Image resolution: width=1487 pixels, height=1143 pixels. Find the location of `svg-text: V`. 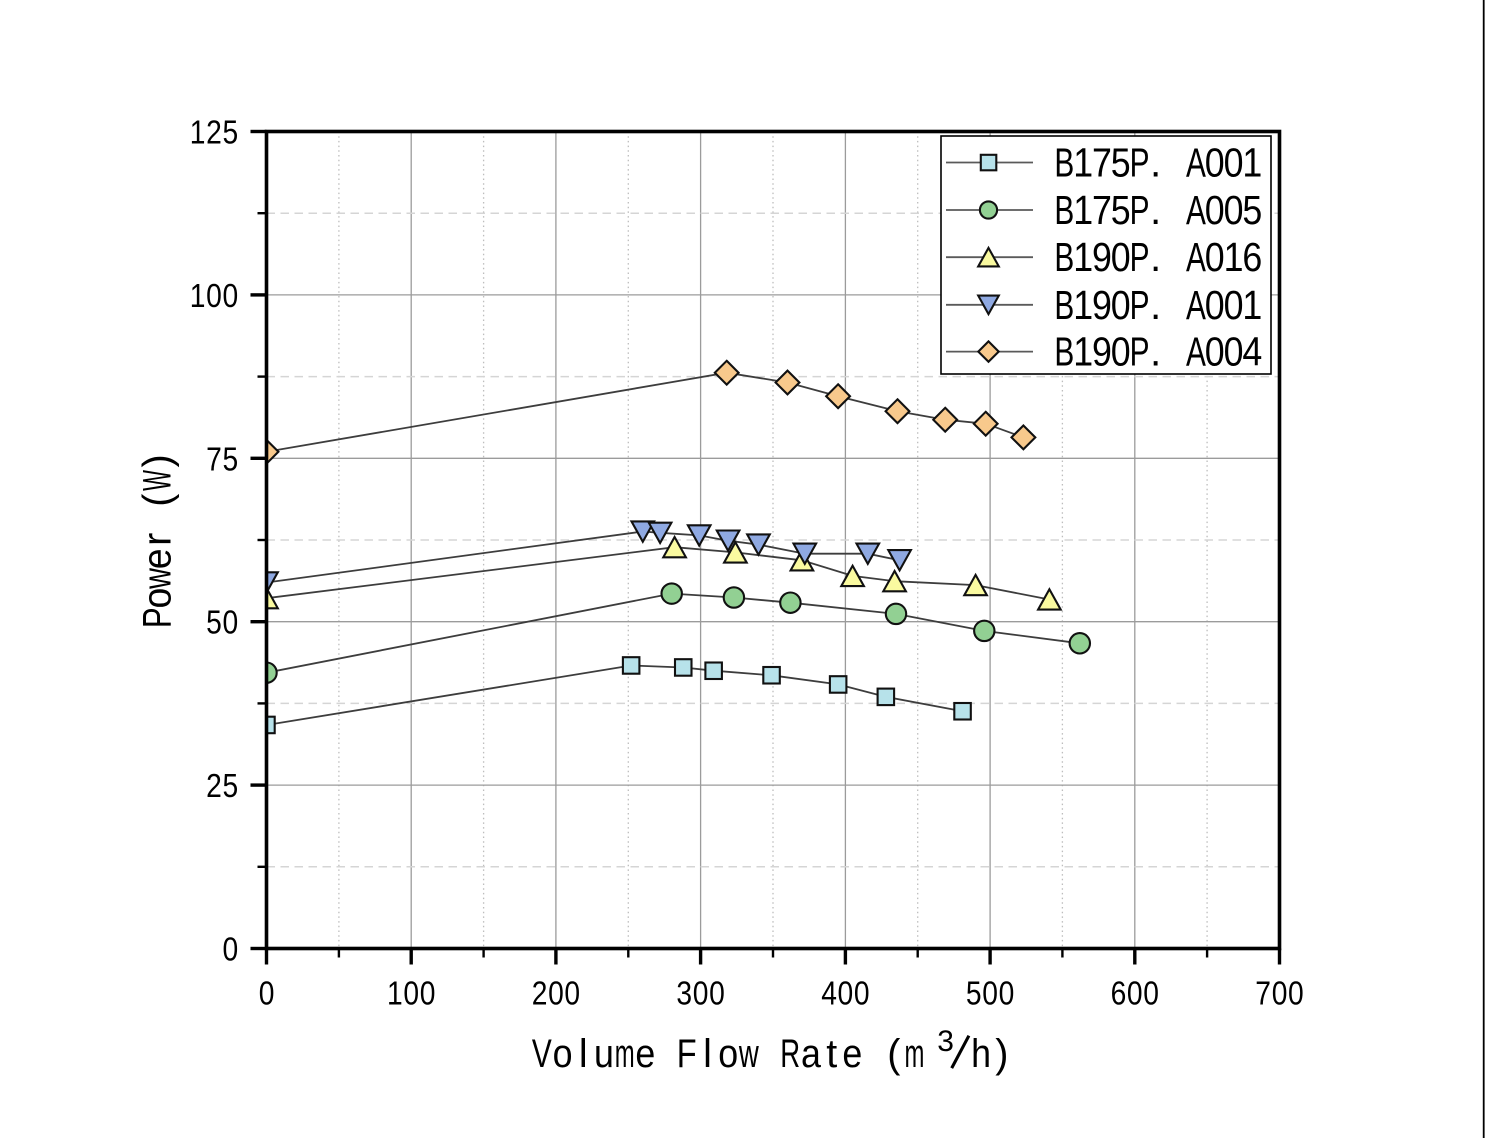

svg-text: V is located at coordinates (542, 1054).